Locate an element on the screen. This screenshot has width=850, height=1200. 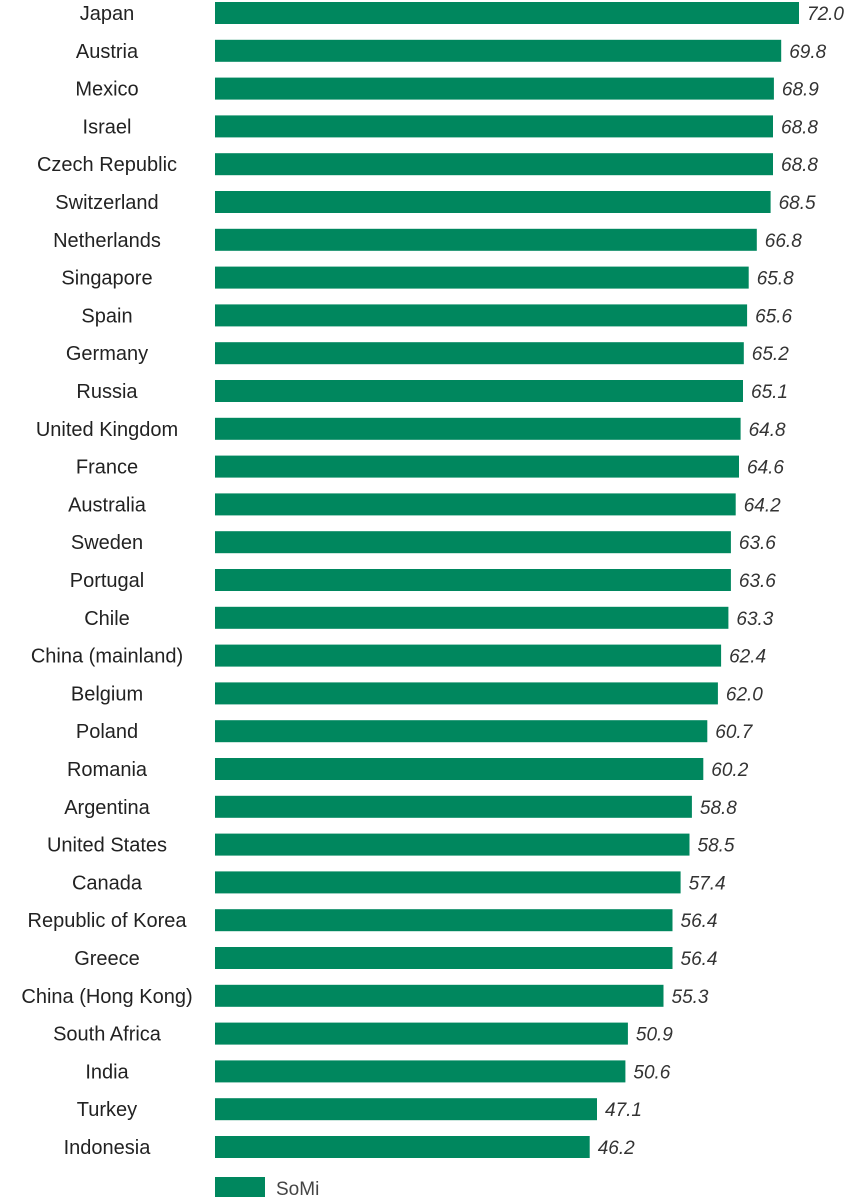
category-label: China (Hong Kong) is located at coordinates (106, 997).